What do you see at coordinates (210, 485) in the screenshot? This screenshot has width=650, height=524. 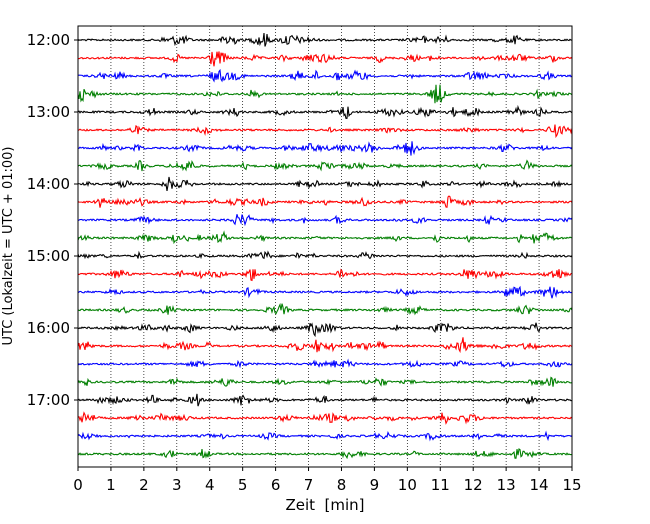 I see `x-tick-label-4: 4` at bounding box center [210, 485].